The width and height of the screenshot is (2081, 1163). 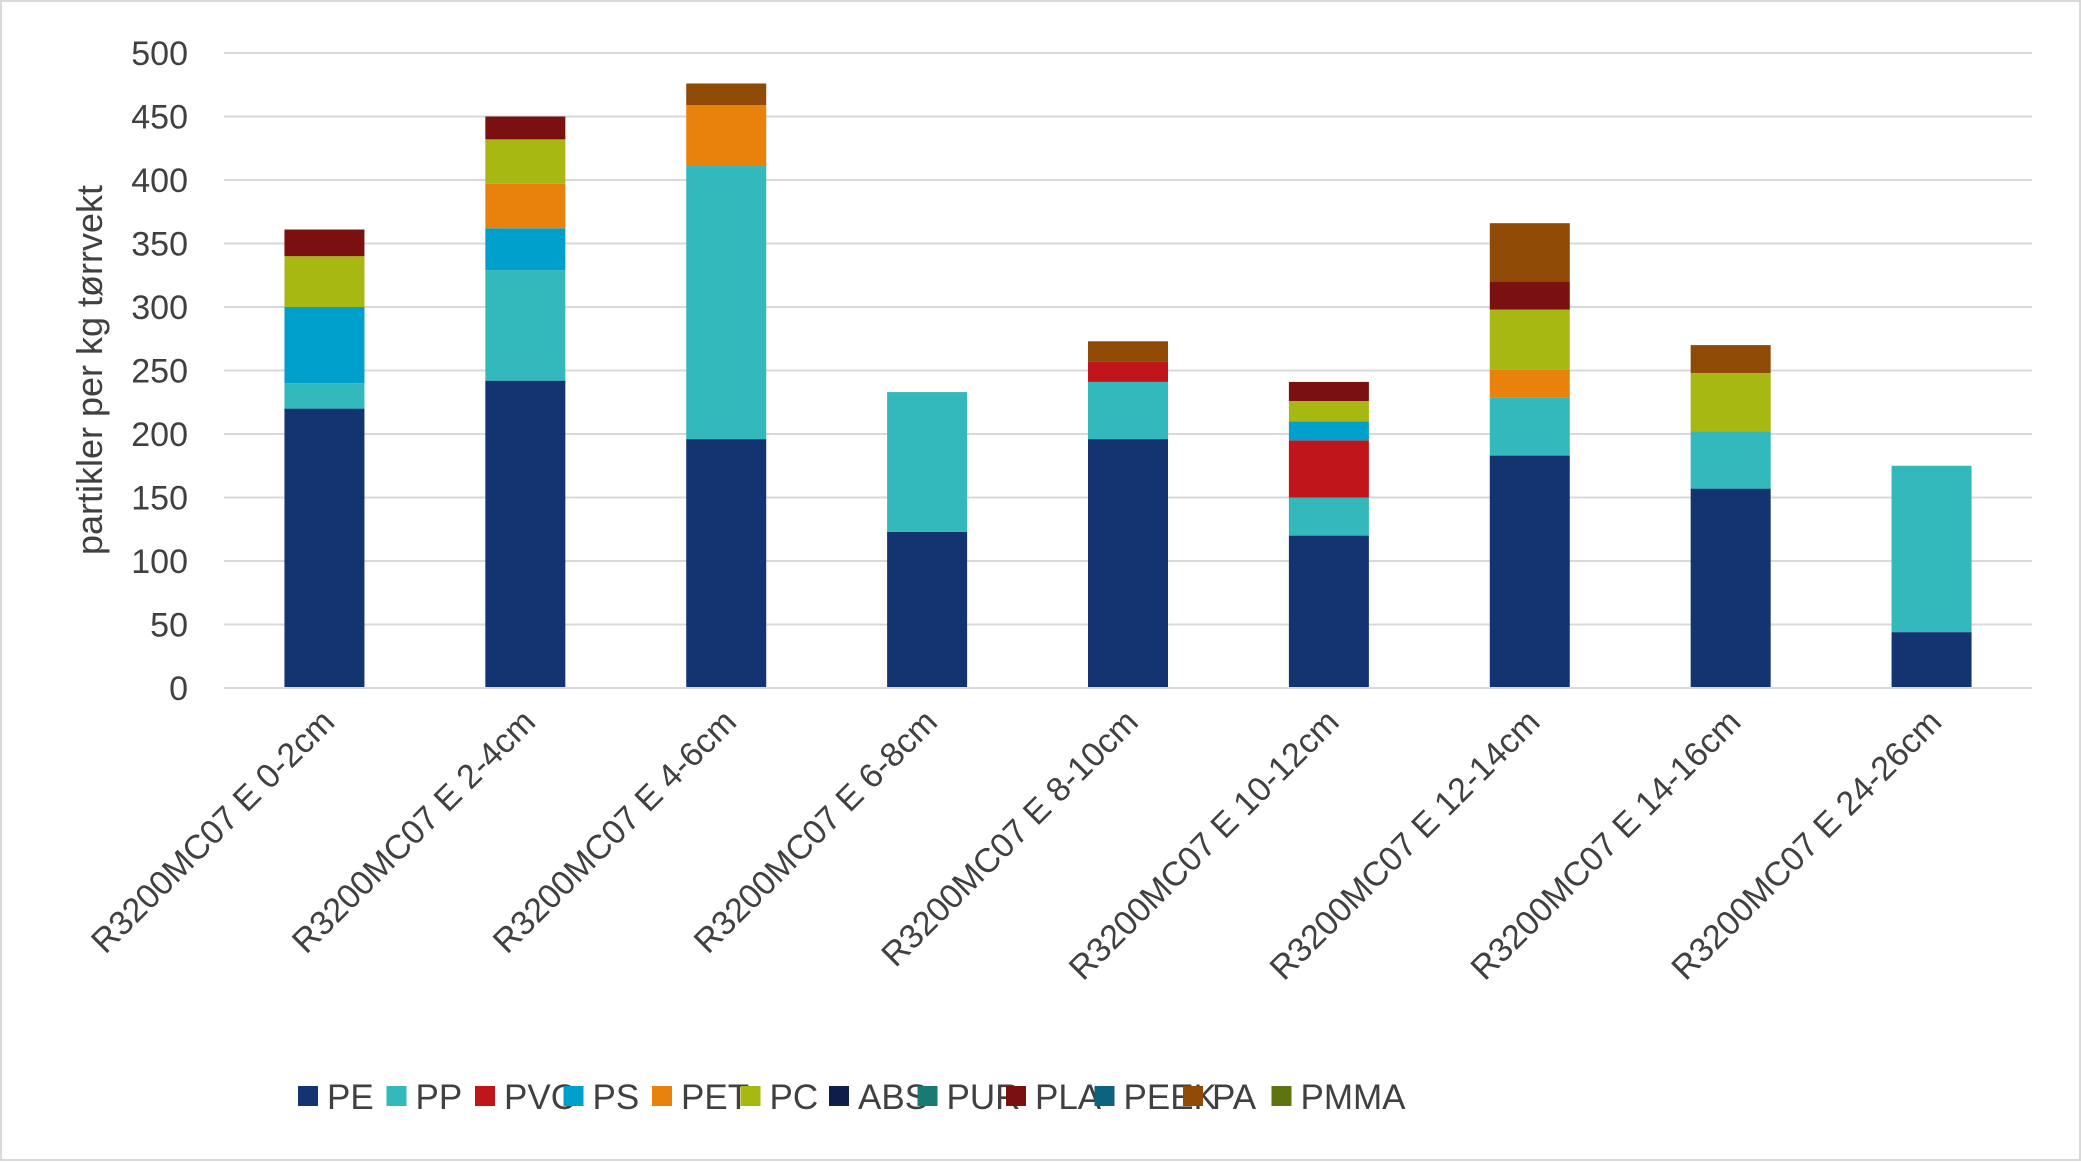 What do you see at coordinates (485, 1096) in the screenshot?
I see `legend-swatch-pvc` at bounding box center [485, 1096].